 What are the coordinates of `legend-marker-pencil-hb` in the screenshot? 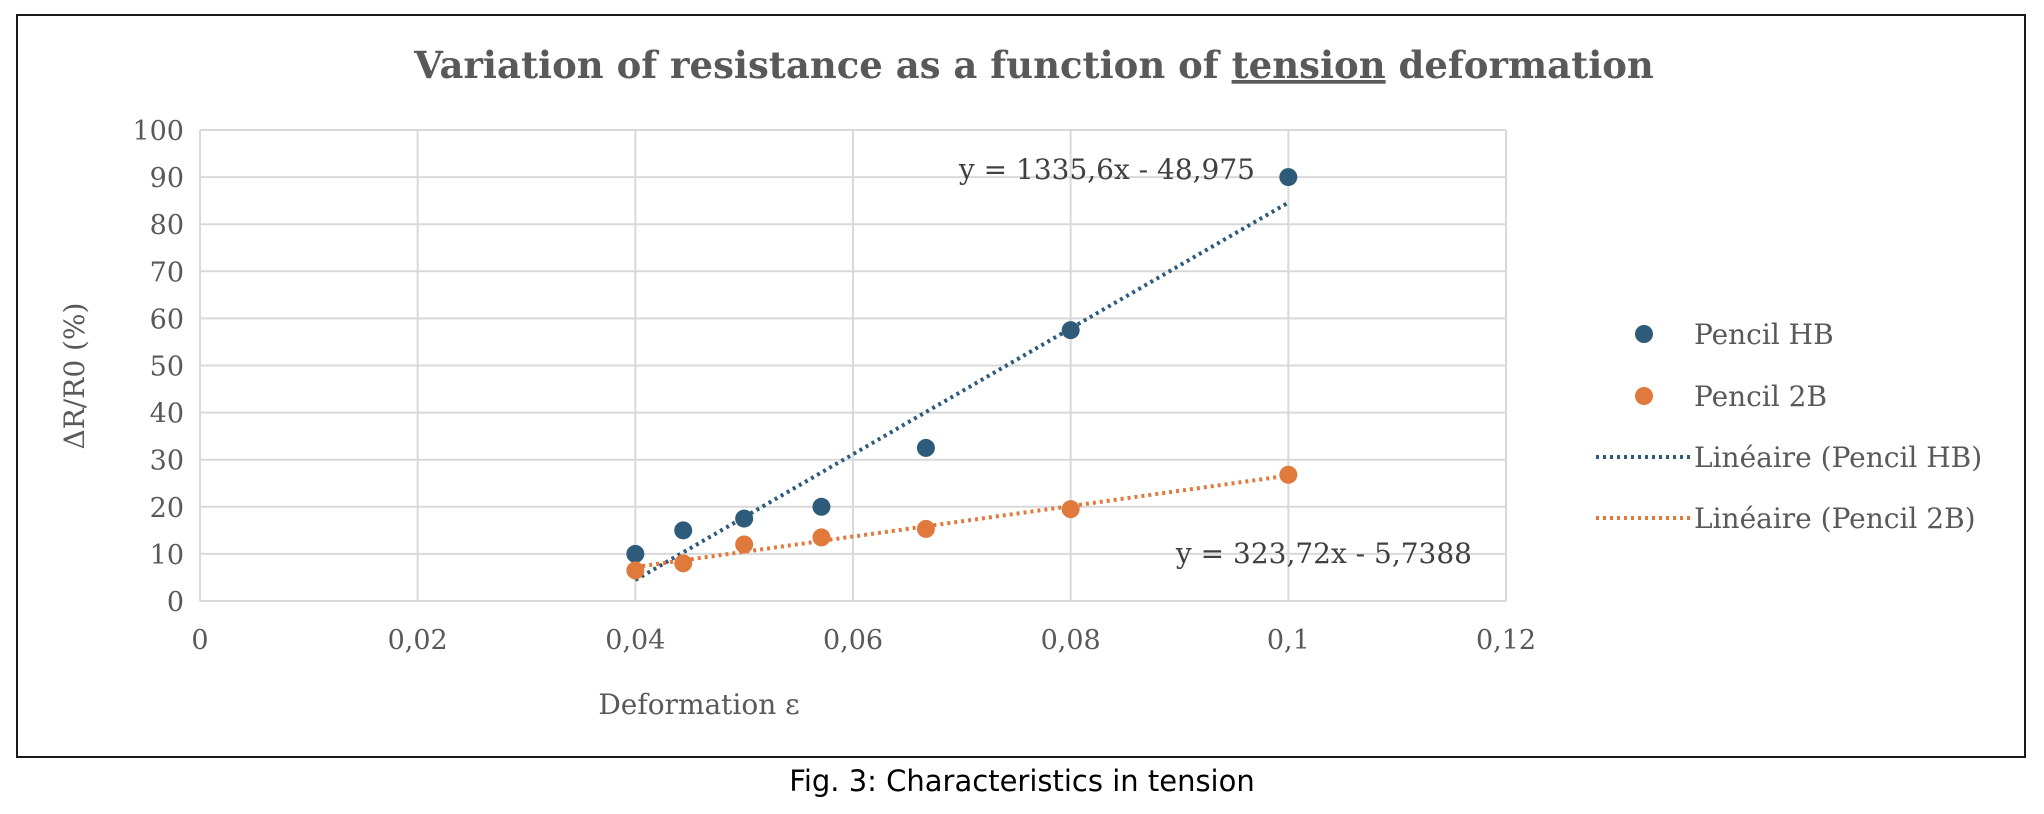 It's located at (1644, 334).